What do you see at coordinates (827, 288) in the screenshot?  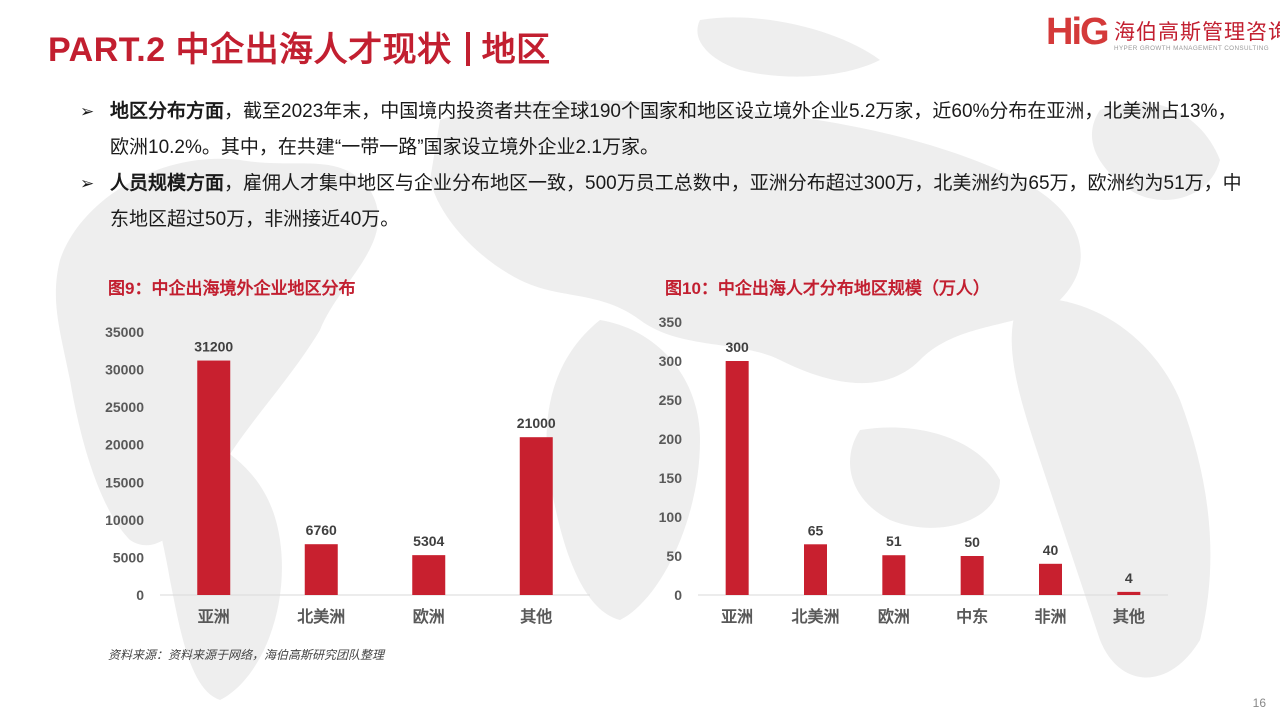 I see `chart2-title: 图10：中企出海人才分布地区规模（万人）` at bounding box center [827, 288].